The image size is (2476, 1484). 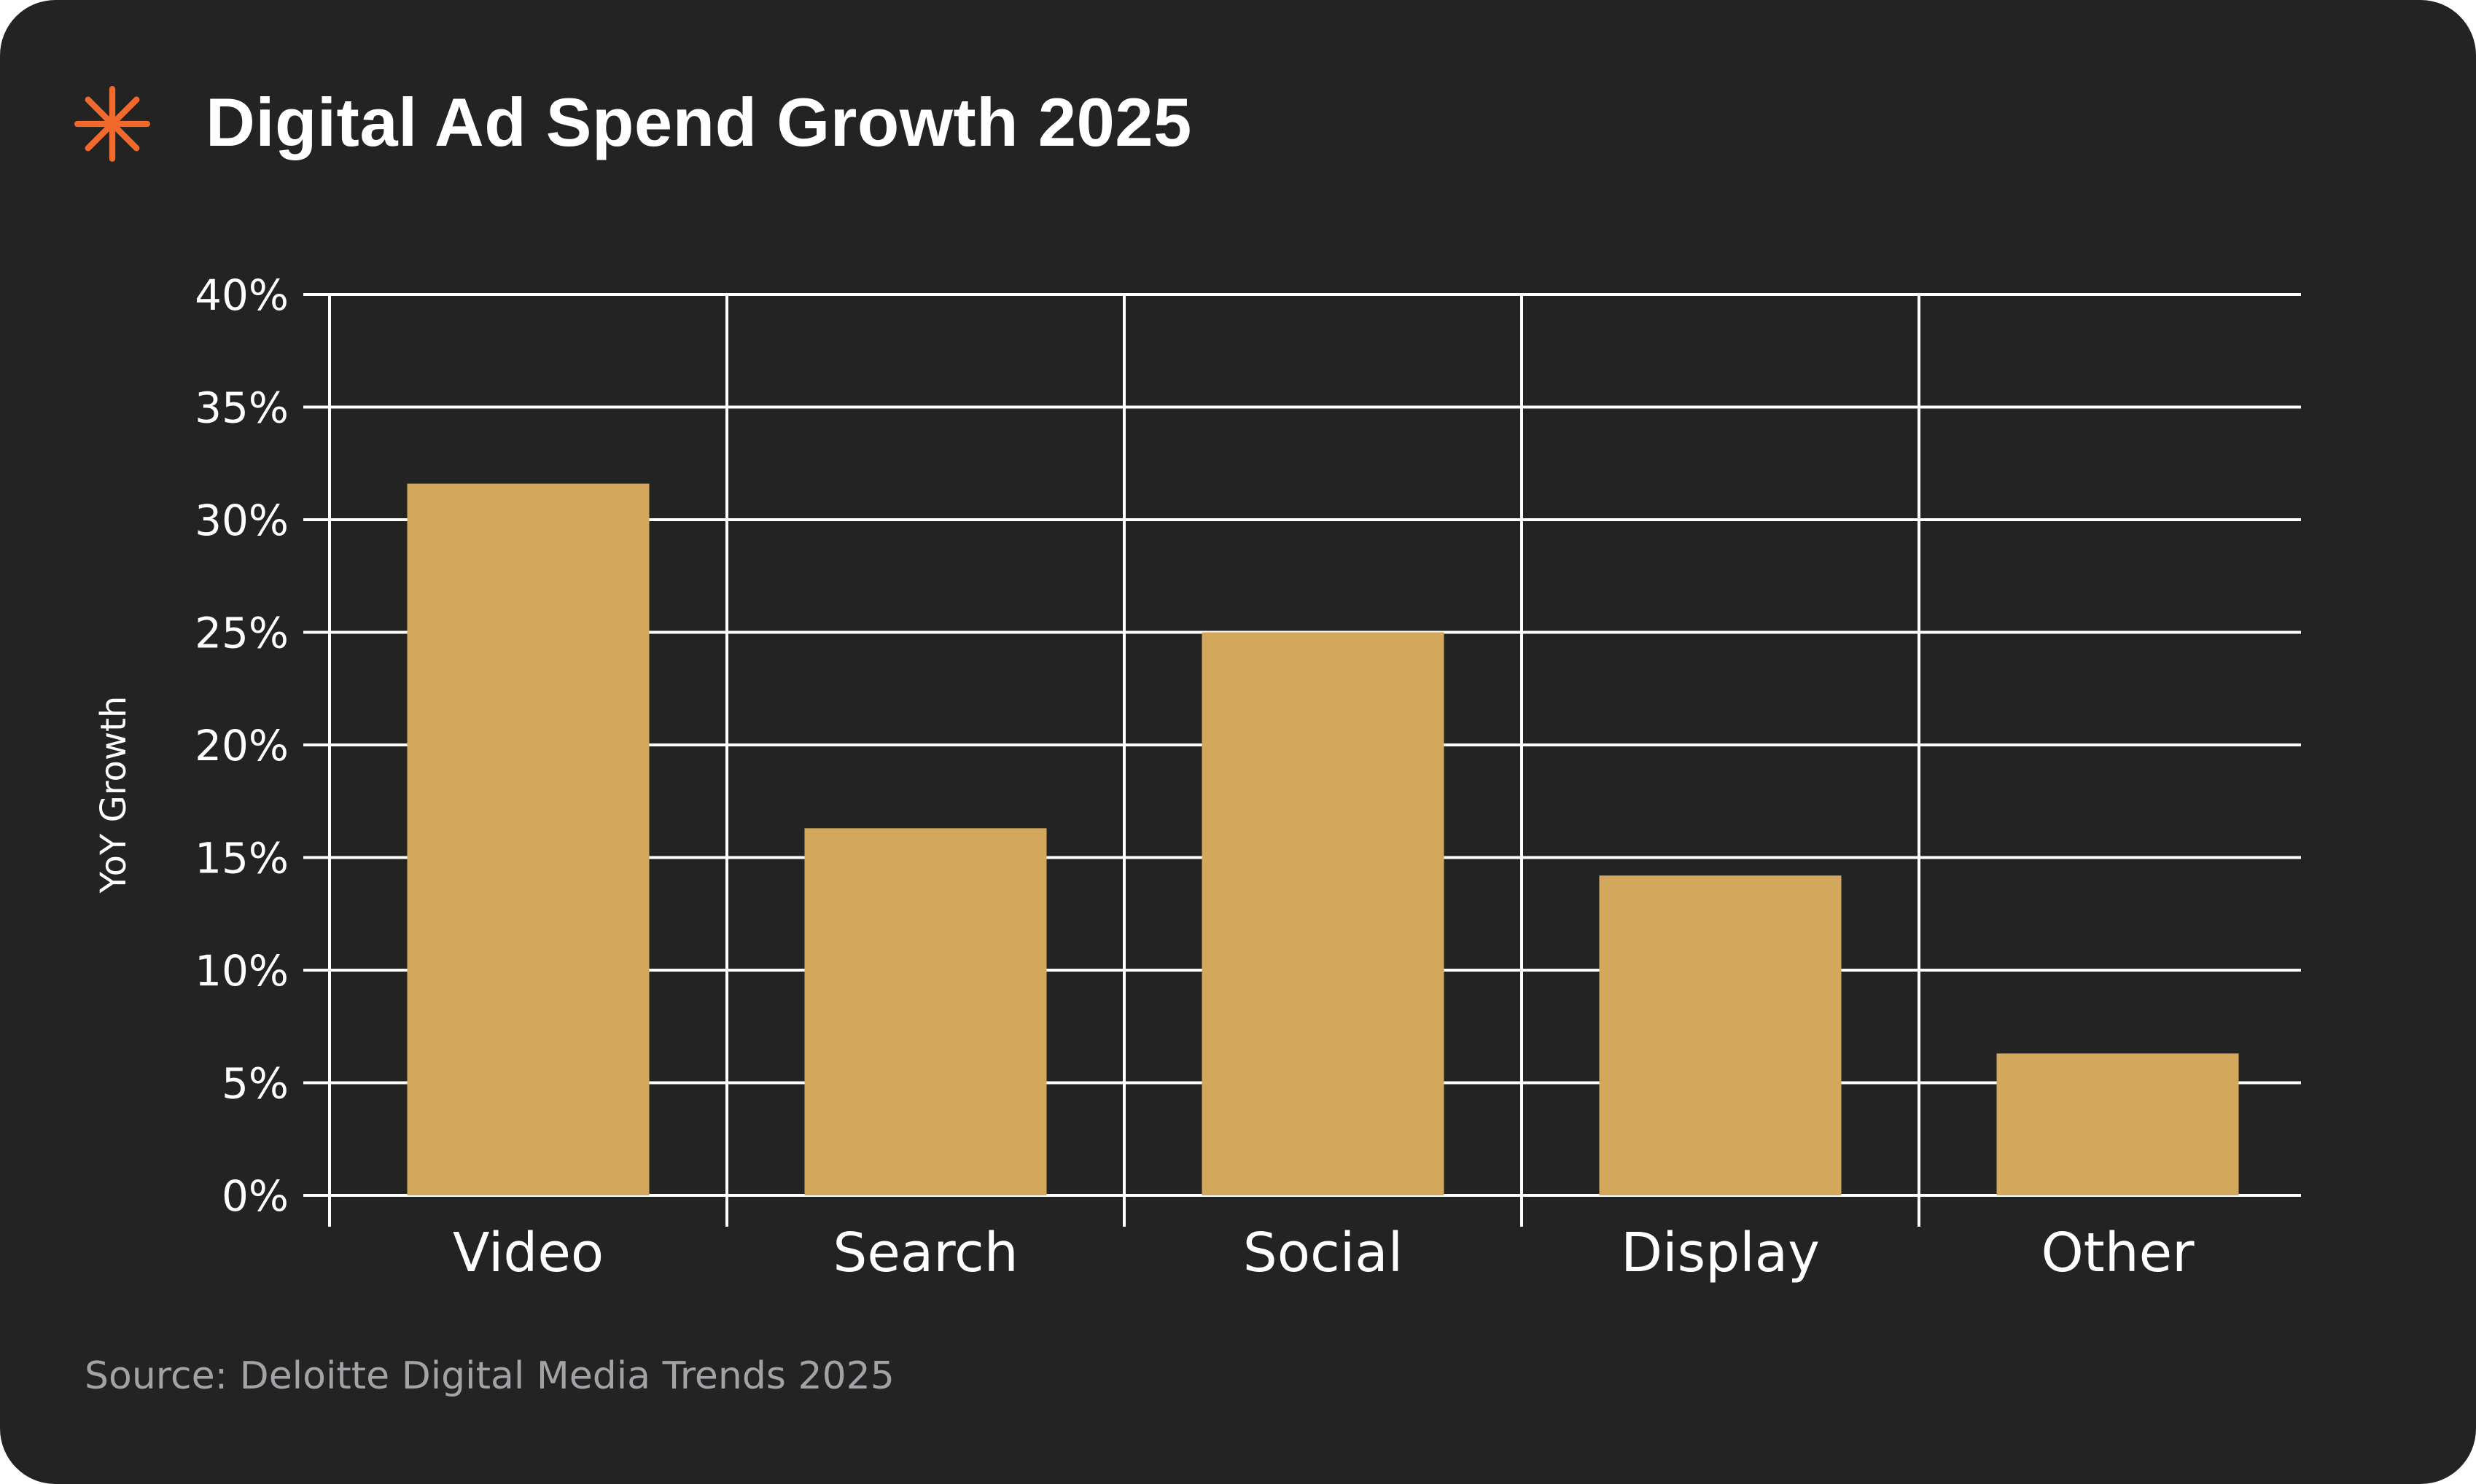 What do you see at coordinates (1323, 913) in the screenshot?
I see `bar-social` at bounding box center [1323, 913].